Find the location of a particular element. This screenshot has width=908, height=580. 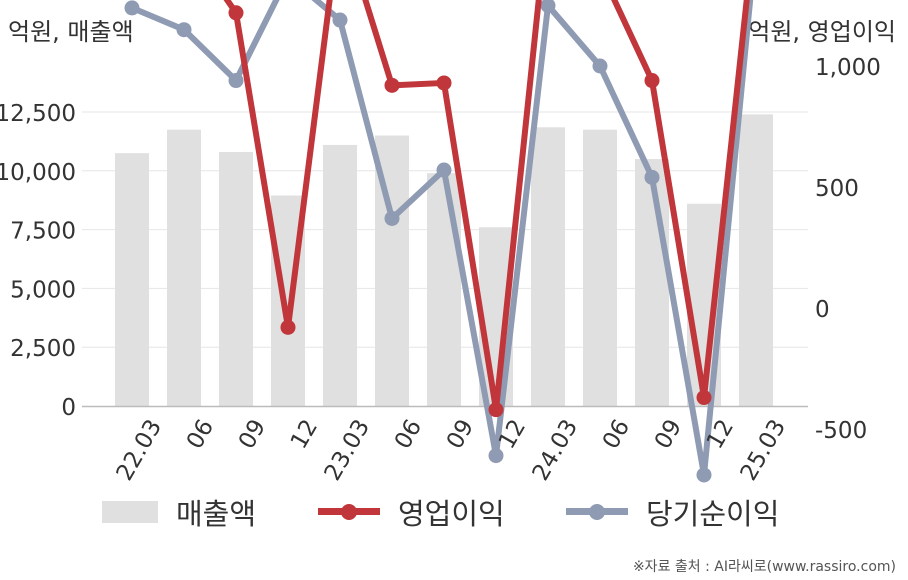

legend-label-operating-profit: 영업이익 is located at coordinates (451, 514).